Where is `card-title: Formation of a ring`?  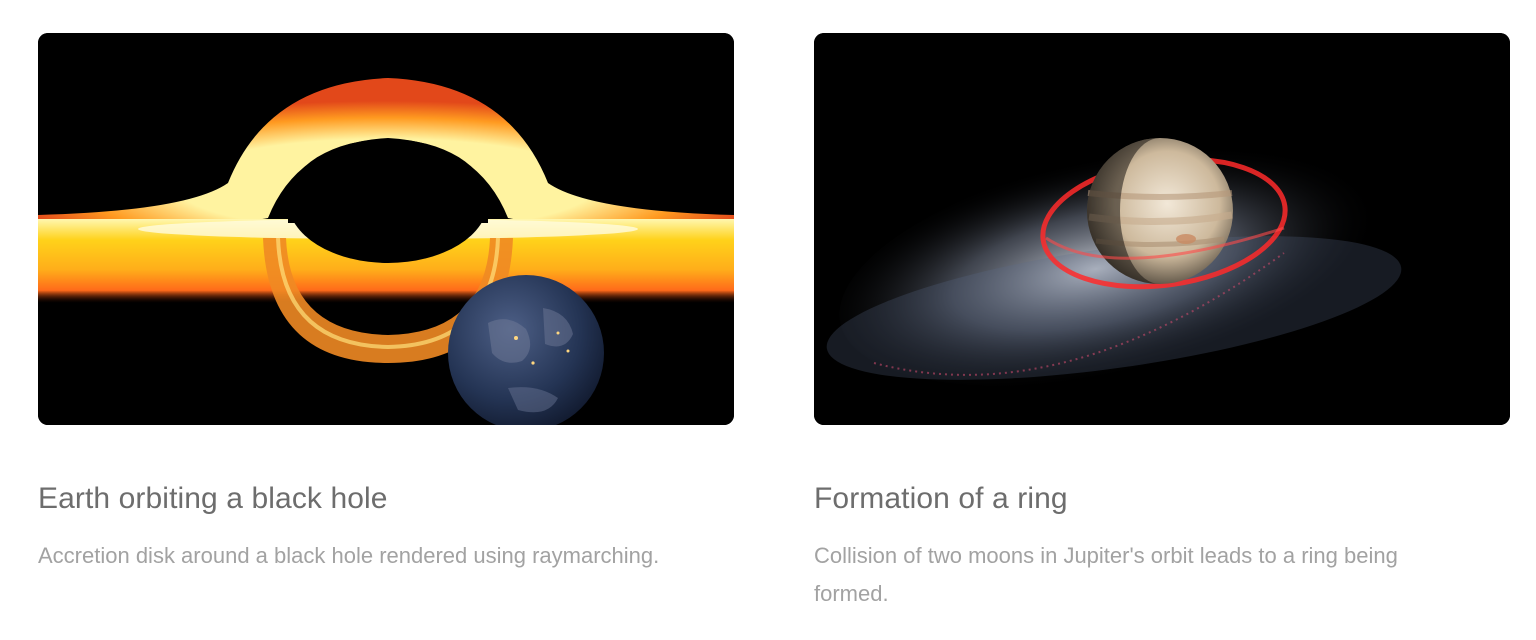 card-title: Formation of a ring is located at coordinates (941, 498).